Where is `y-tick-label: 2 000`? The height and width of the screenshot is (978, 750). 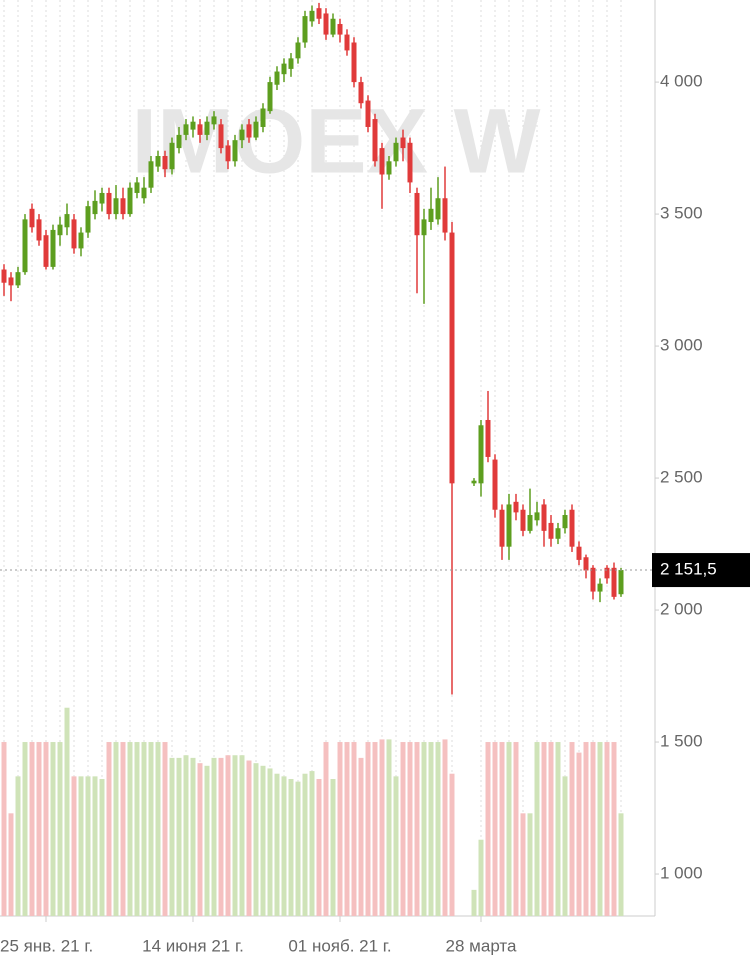
y-tick-label: 2 000 is located at coordinates (681, 609).